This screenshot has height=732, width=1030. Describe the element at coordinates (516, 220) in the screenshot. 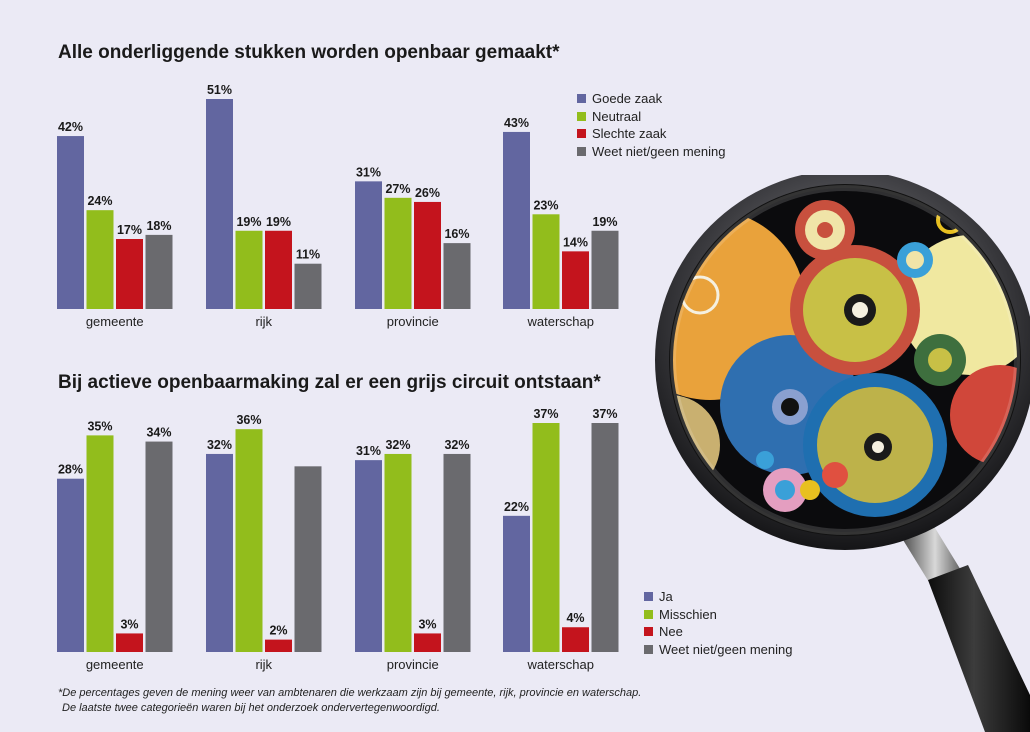

I see `bar-waterschap-goede-zaak` at that location.